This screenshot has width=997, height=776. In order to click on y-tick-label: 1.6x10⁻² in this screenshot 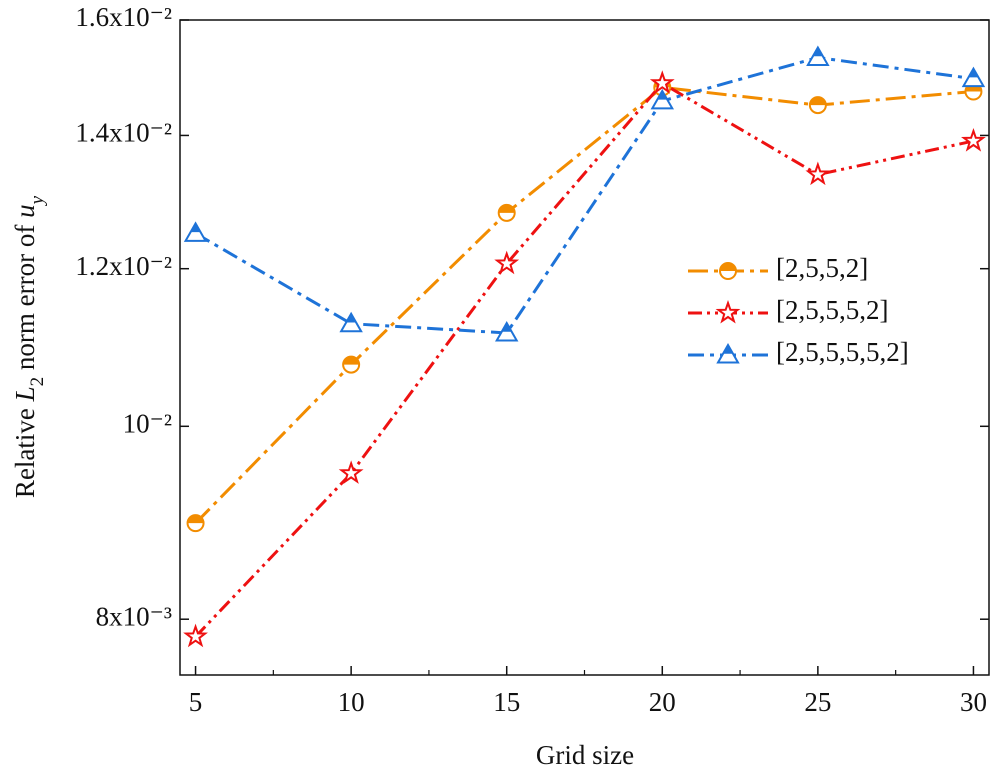, I will do `click(123, 17)`.